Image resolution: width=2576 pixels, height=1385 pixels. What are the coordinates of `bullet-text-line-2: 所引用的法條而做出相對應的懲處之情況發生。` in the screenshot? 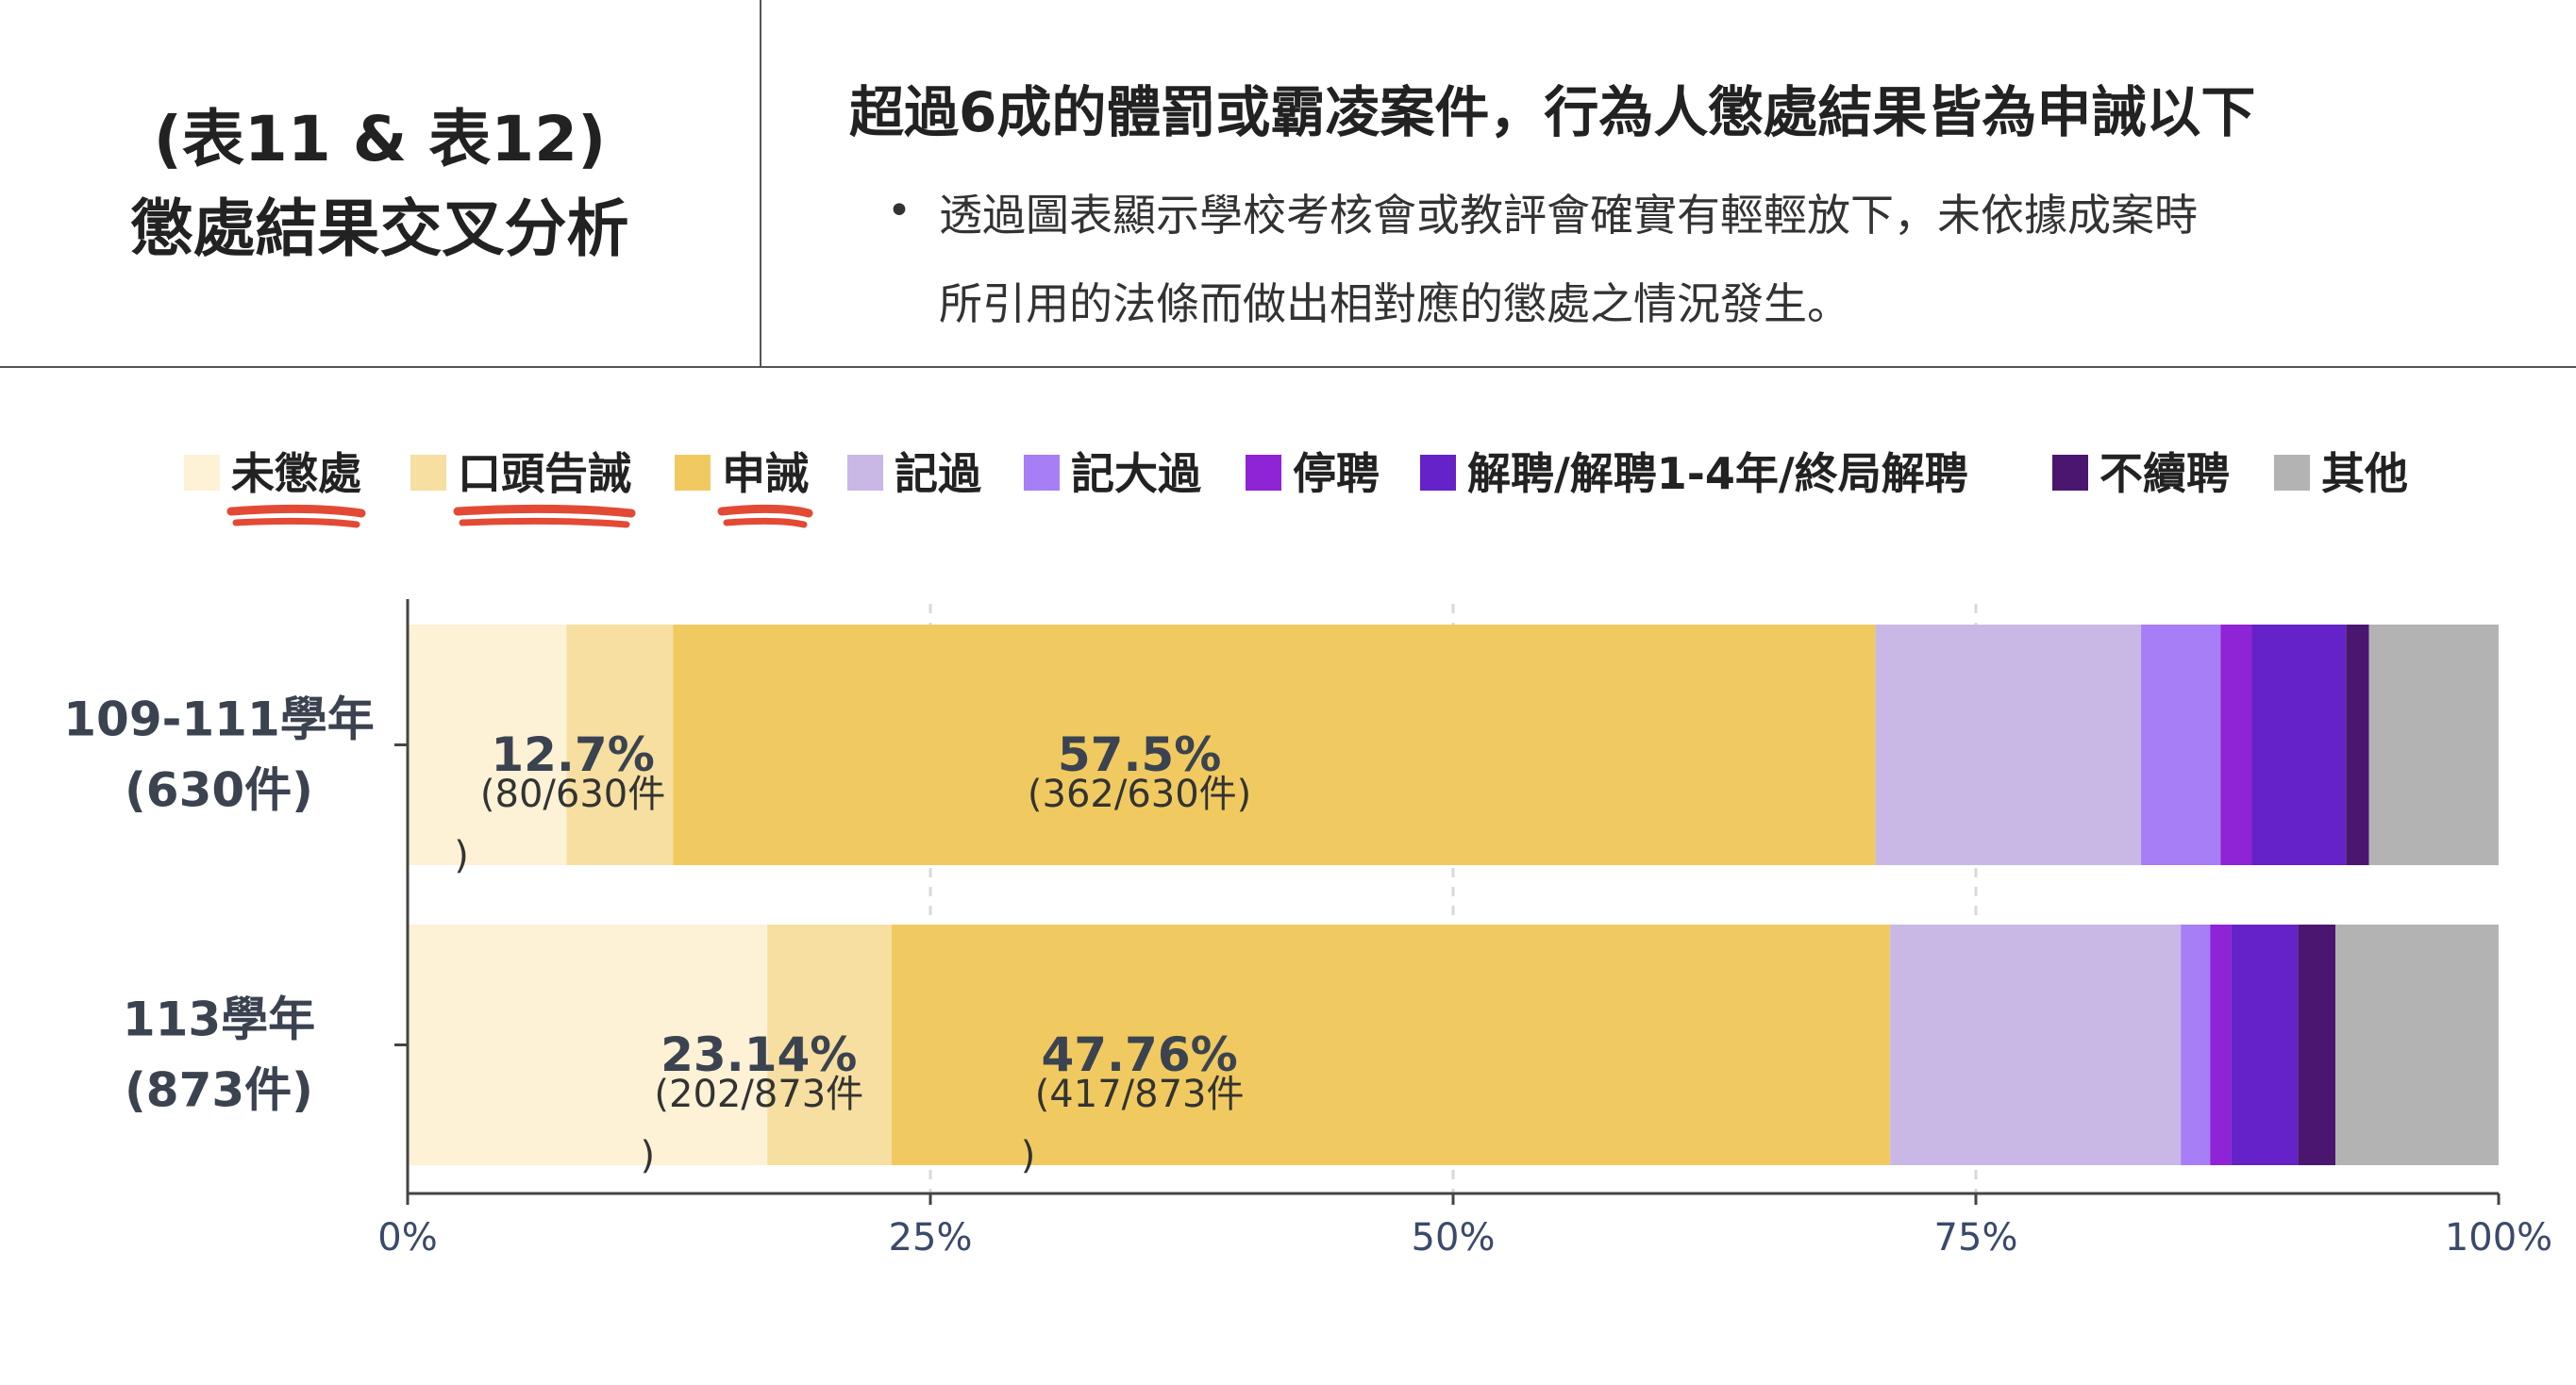 It's located at (1394, 303).